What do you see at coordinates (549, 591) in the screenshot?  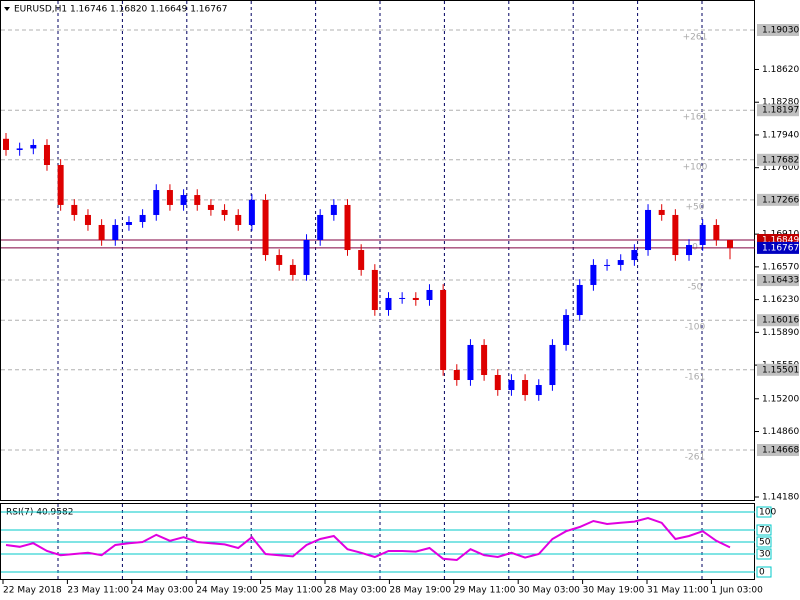 I see `time-label: 30 May 03:00` at bounding box center [549, 591].